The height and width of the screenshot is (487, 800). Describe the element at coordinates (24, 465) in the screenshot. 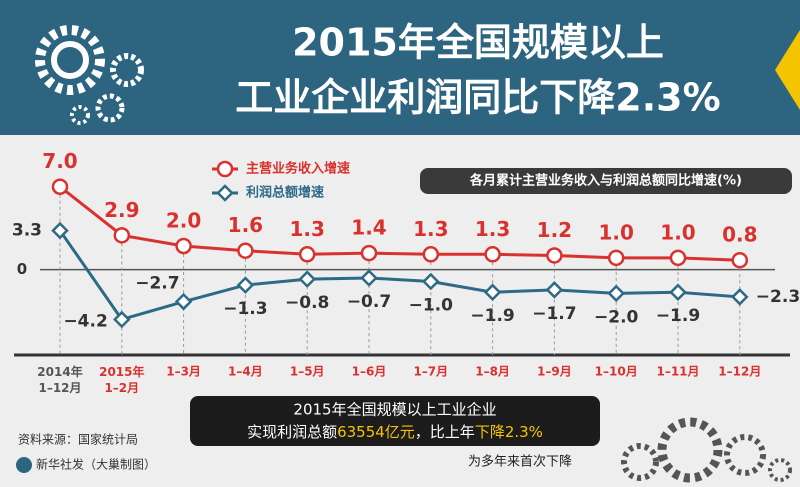

I see `logo` at that location.